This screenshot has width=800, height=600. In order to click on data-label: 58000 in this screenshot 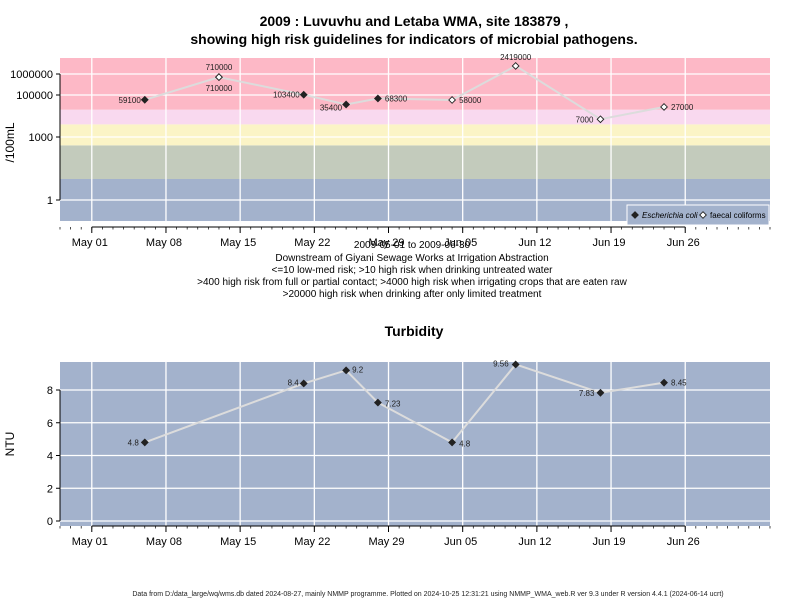, I will do `click(470, 100)`.